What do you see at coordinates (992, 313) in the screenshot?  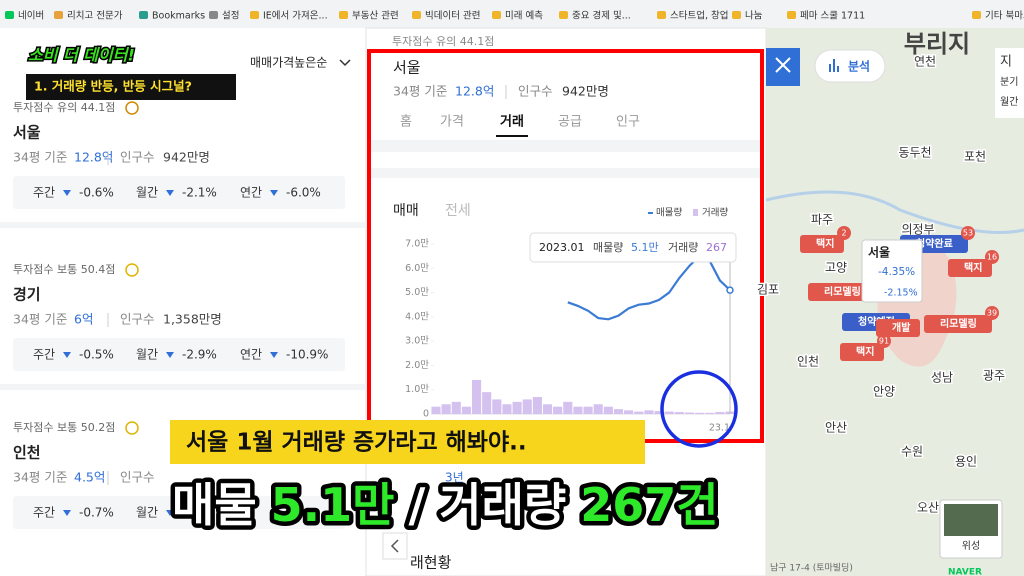 I see `badge` at bounding box center [992, 313].